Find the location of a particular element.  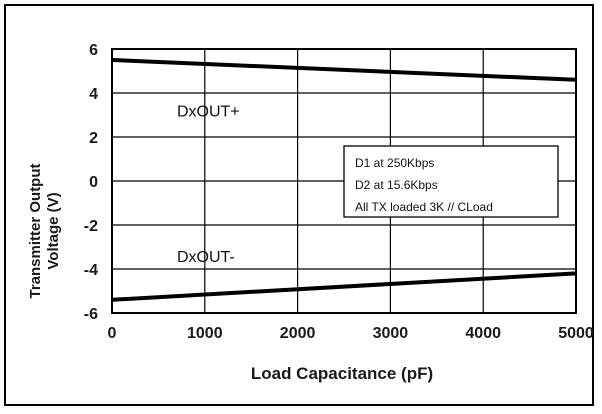

y-tick-label: 0 is located at coordinates (93, 182).